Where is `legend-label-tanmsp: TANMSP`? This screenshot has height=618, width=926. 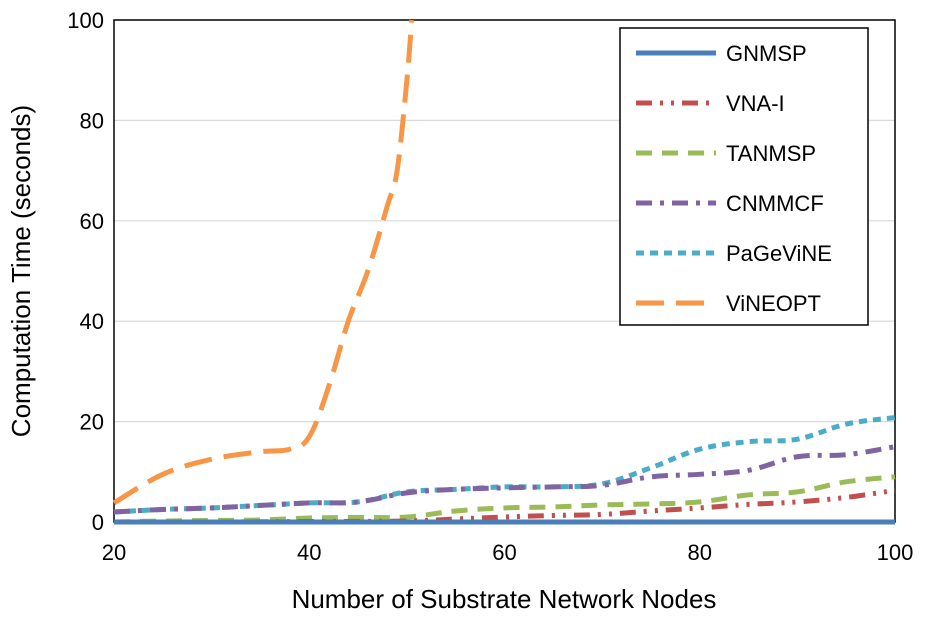
legend-label-tanmsp: TANMSP is located at coordinates (771, 153).